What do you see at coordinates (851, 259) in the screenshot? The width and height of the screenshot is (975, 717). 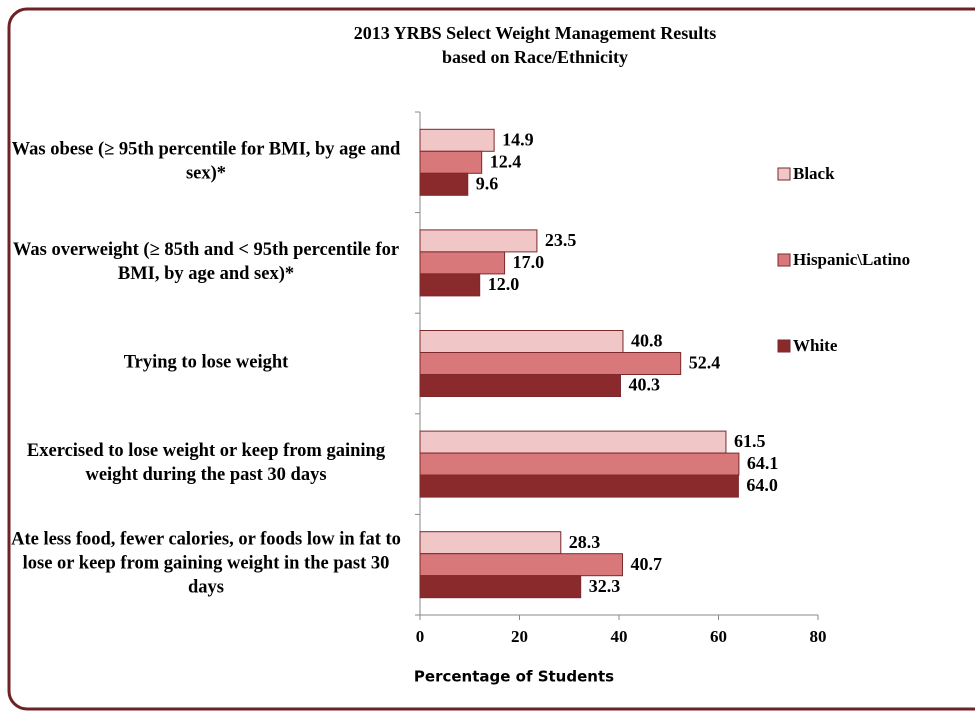 I see `legend-label: Hispanic\Latino` at bounding box center [851, 259].